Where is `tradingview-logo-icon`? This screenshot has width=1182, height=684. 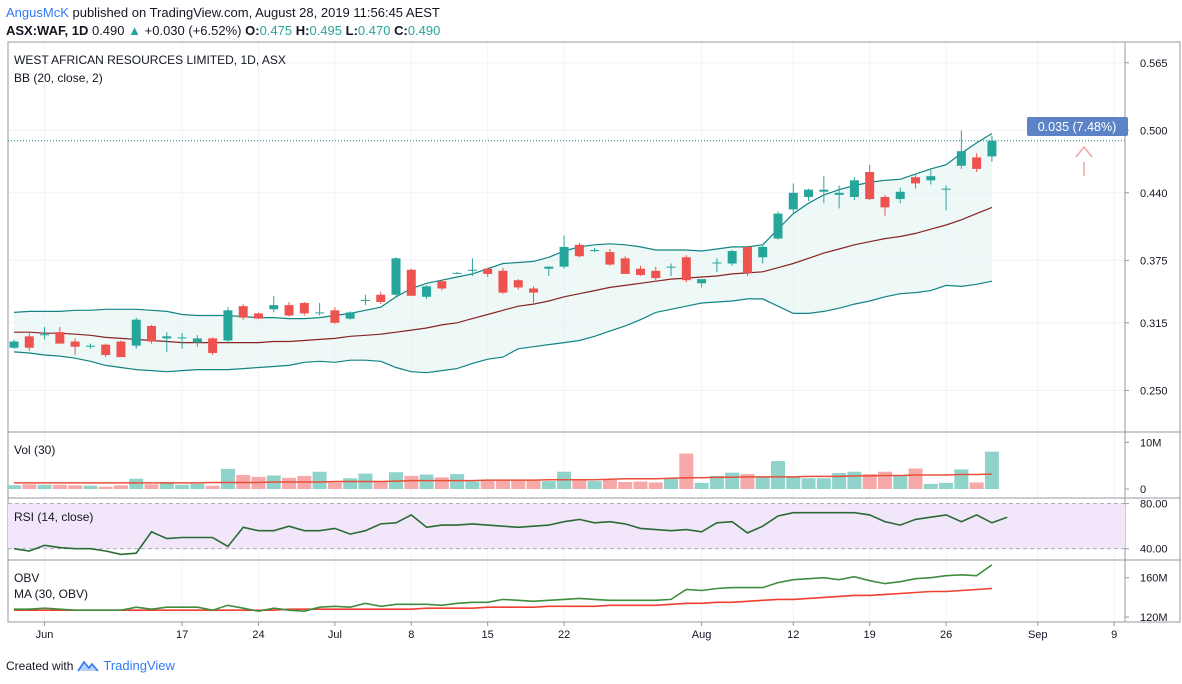 tradingview-logo-icon is located at coordinates (88, 666).